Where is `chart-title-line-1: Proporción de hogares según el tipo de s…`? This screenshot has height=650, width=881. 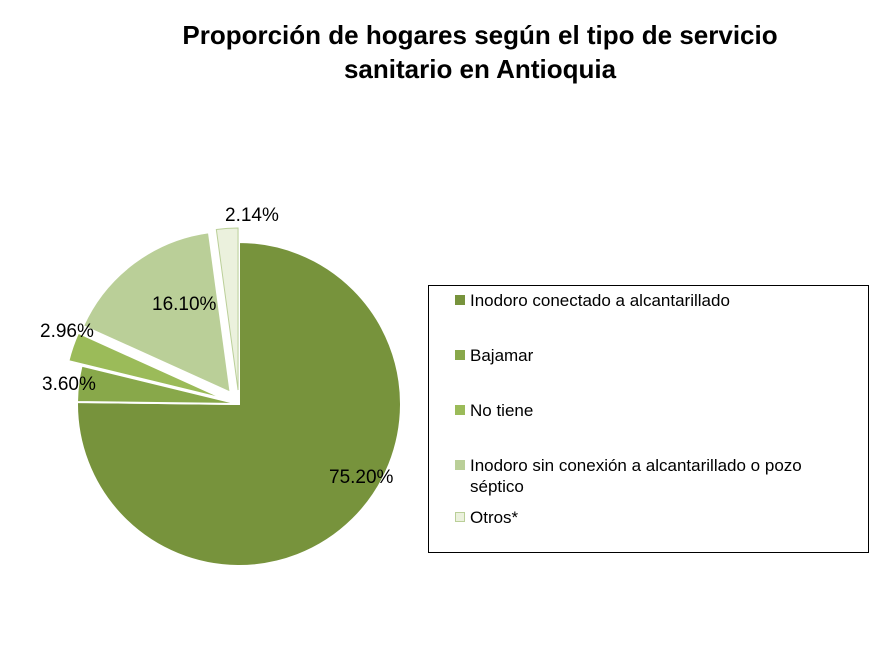
chart-title-line-1: Proporción de hogares según el tipo de s… is located at coordinates (480, 35).